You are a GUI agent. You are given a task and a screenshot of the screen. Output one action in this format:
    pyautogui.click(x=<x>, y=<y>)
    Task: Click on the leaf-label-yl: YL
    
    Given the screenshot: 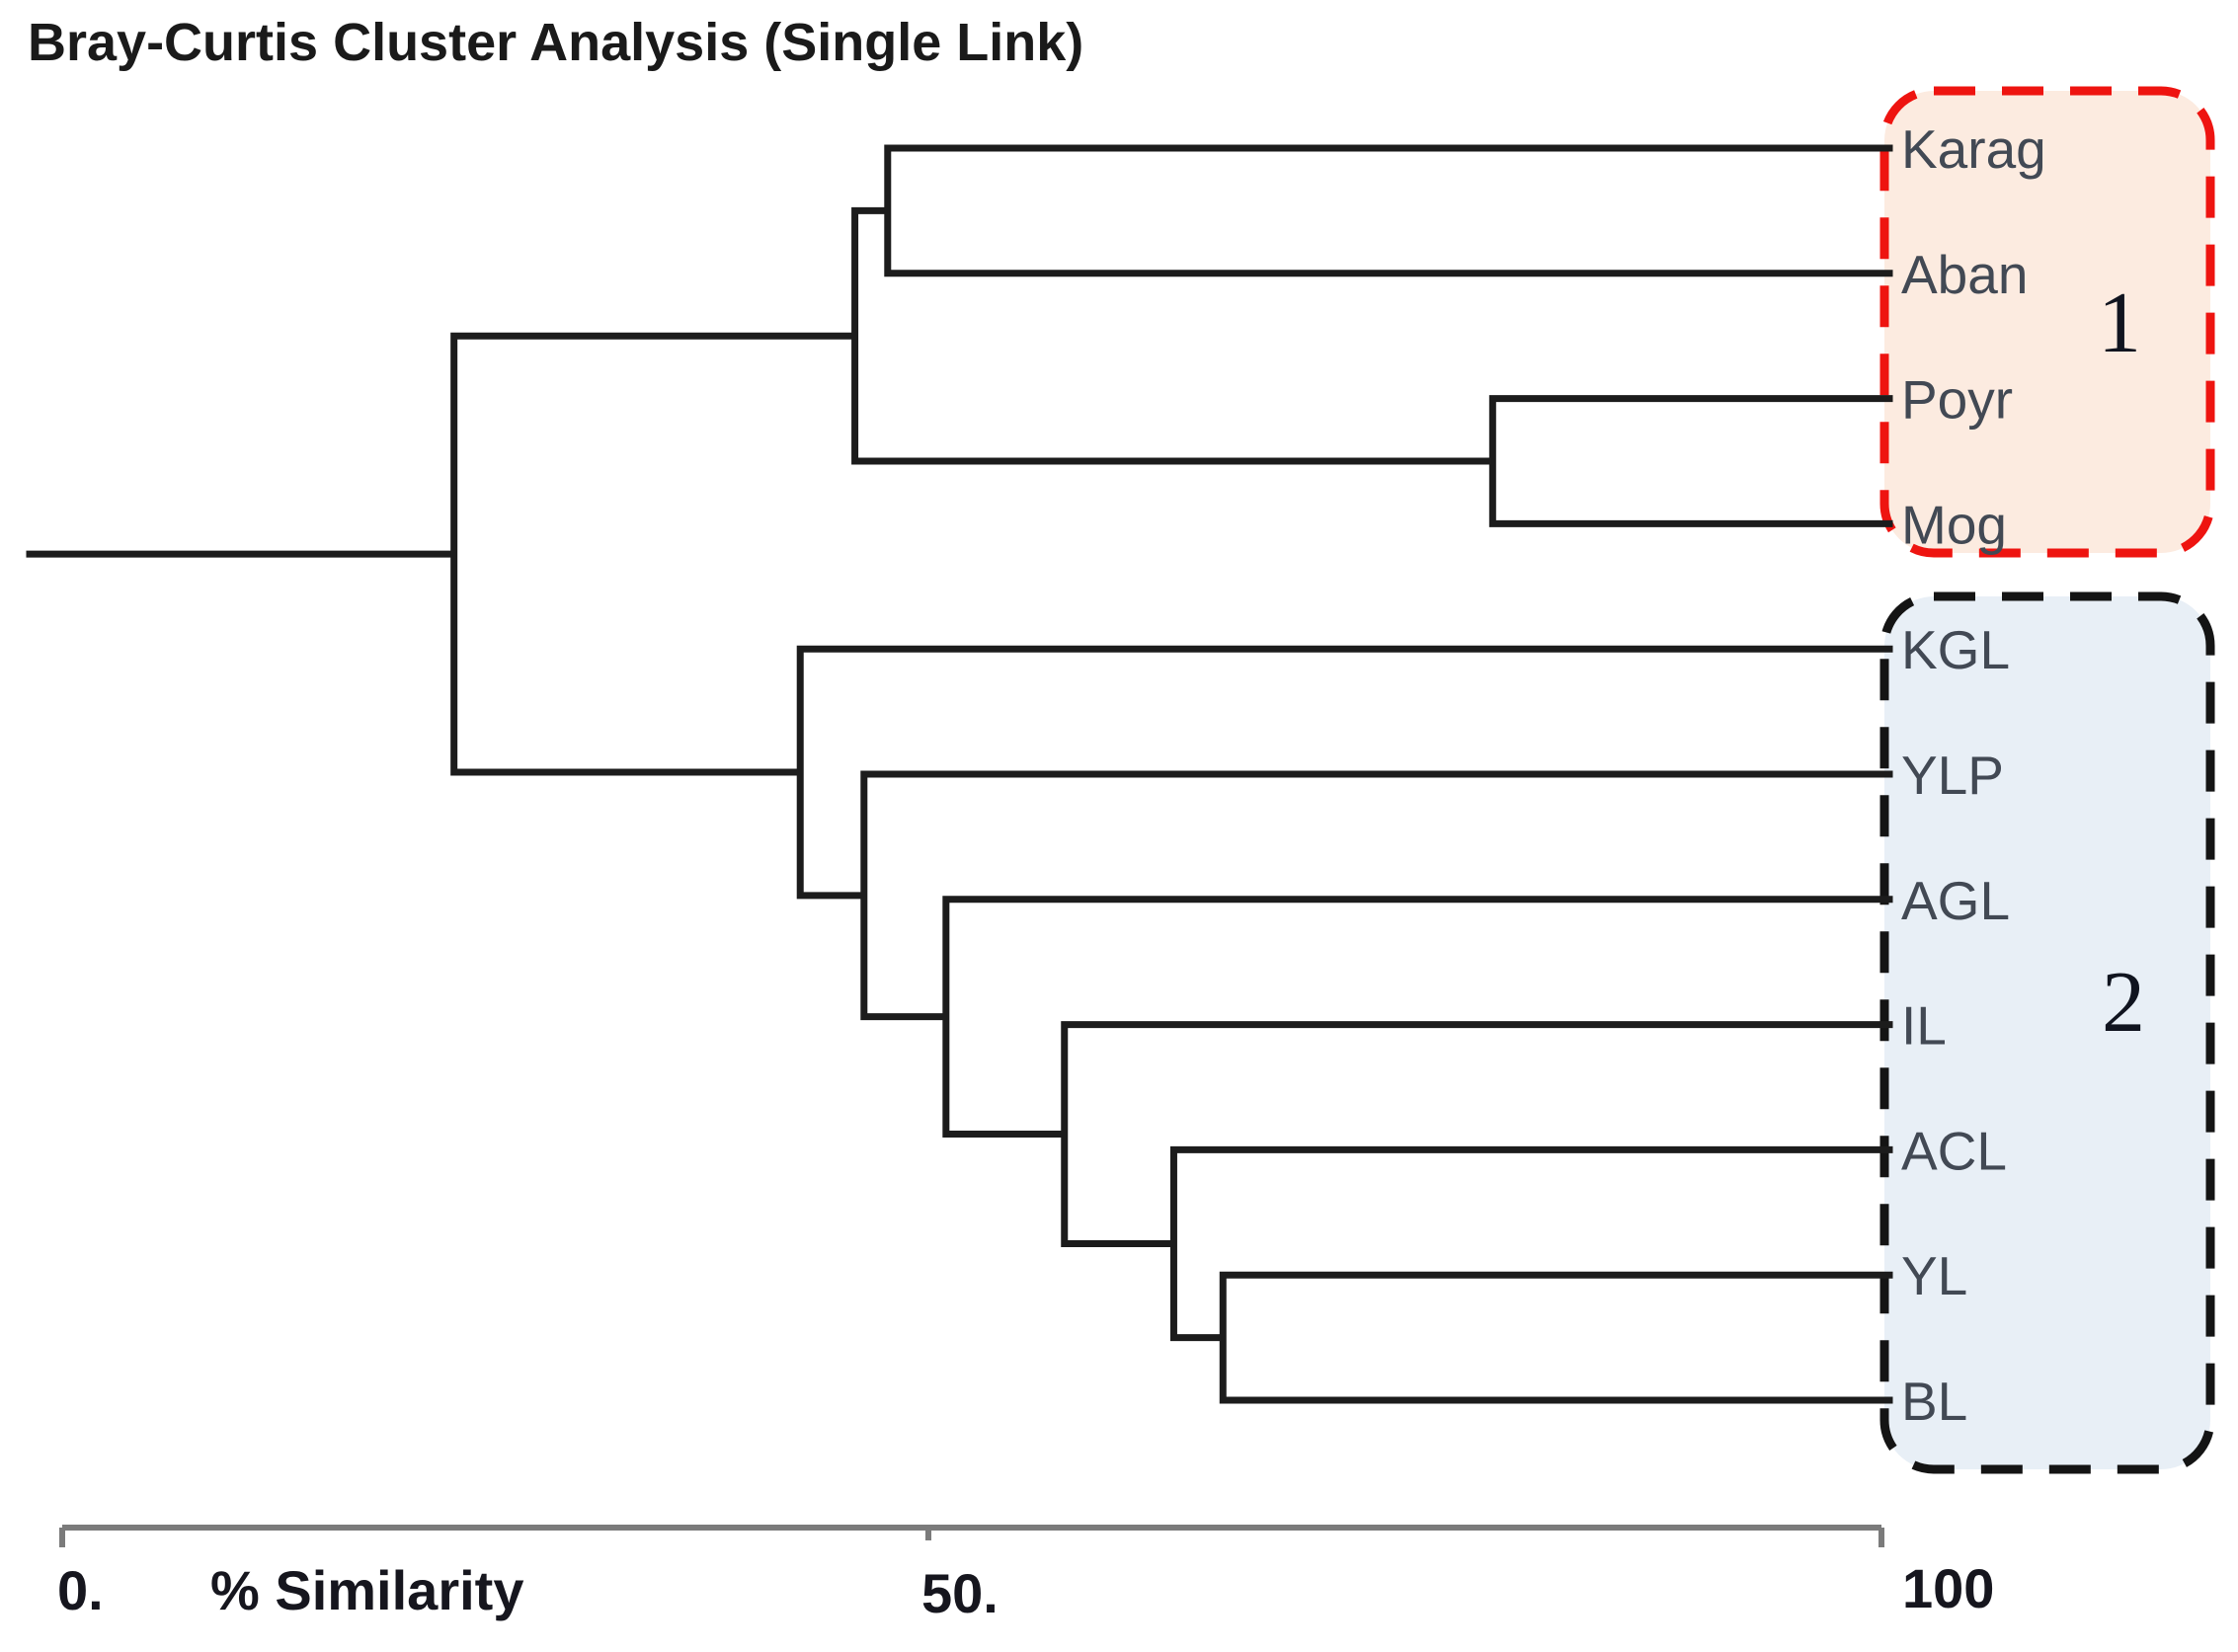 What is the action you would take?
    pyautogui.click(x=1934, y=1275)
    